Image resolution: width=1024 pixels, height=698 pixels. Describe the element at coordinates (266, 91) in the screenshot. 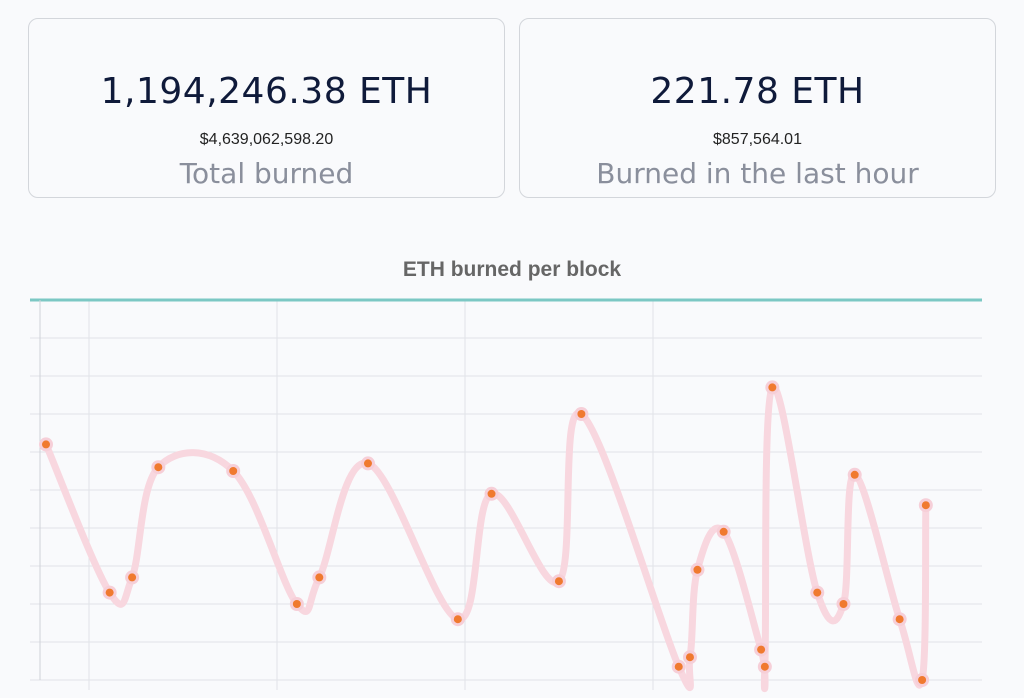

I see `total-burned-value: 1,194,246.38 ETH` at that location.